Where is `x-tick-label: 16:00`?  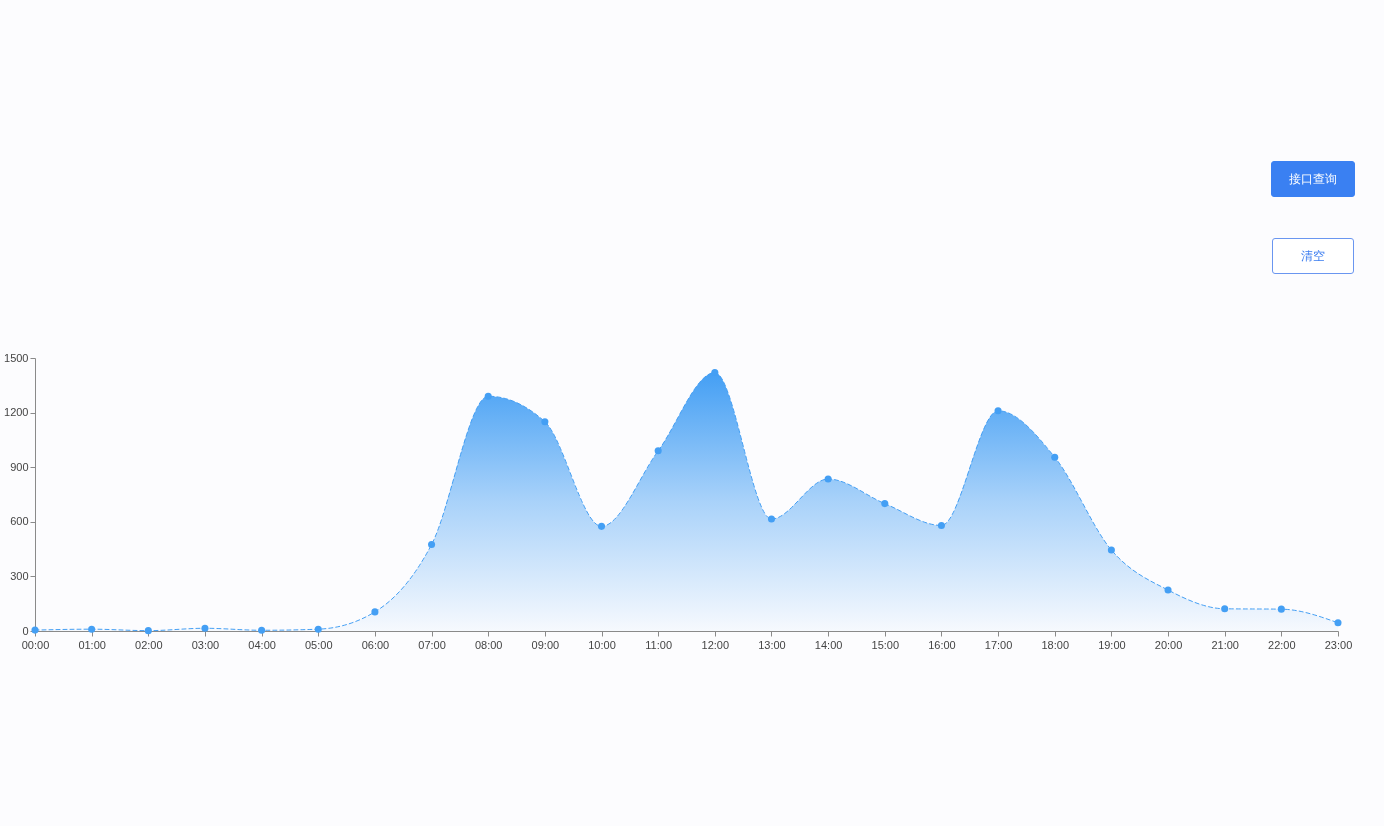 x-tick-label: 16:00 is located at coordinates (942, 644).